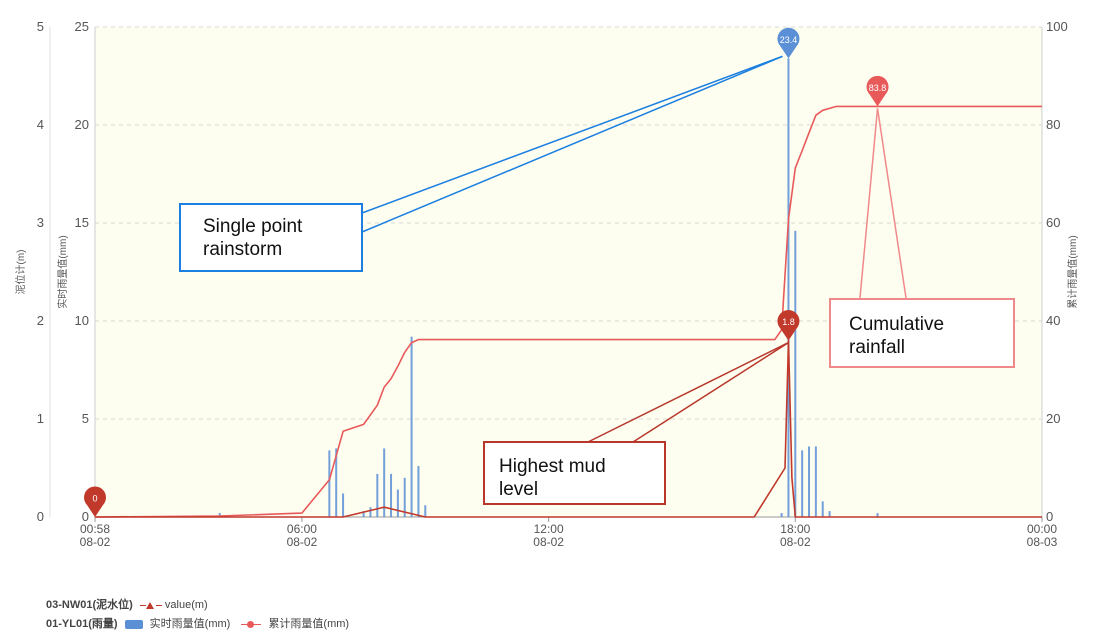 The width and height of the screenshot is (1108, 640). I want to click on tick-label-cumulative-rain: 0, so click(1049, 516).